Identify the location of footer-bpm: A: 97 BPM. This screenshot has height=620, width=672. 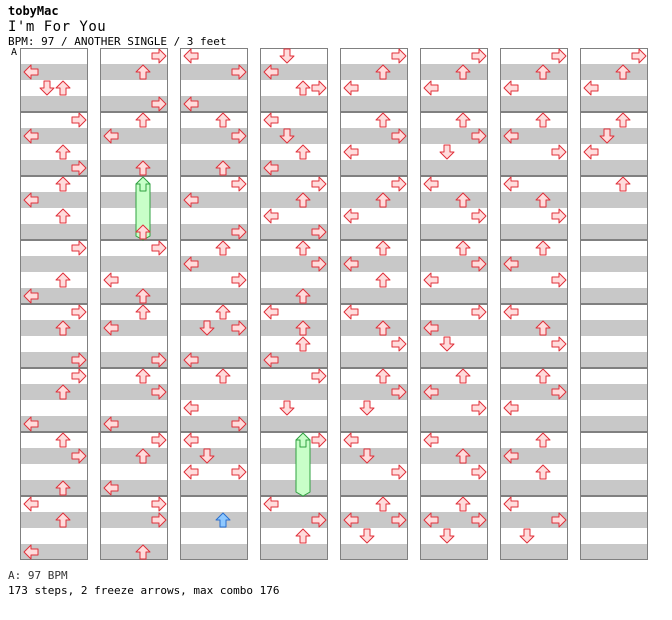
(38, 575).